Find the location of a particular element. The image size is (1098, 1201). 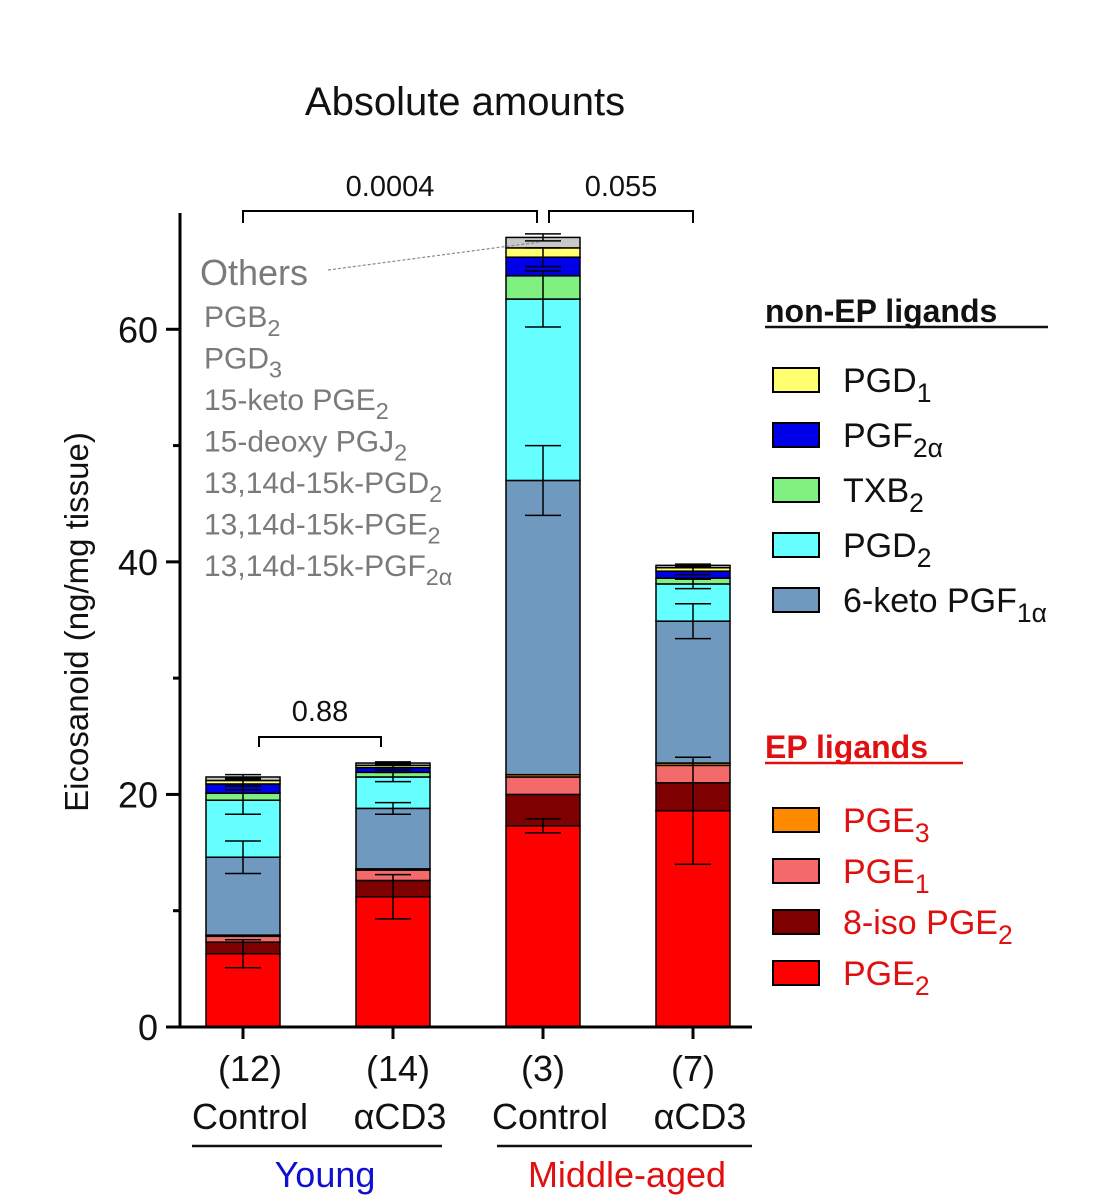

legend-item-label: 6-keto PGF1α is located at coordinates (945, 605).